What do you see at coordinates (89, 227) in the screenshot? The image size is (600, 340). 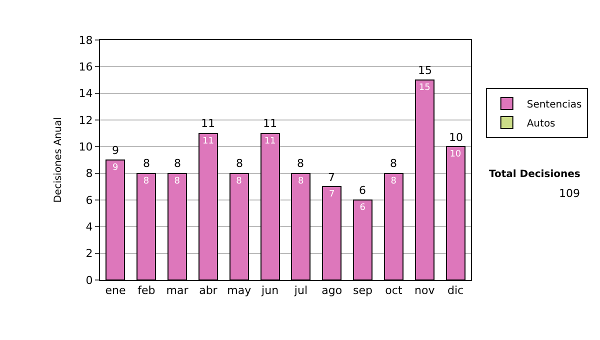 I see `y-tick-label: 4` at bounding box center [89, 227].